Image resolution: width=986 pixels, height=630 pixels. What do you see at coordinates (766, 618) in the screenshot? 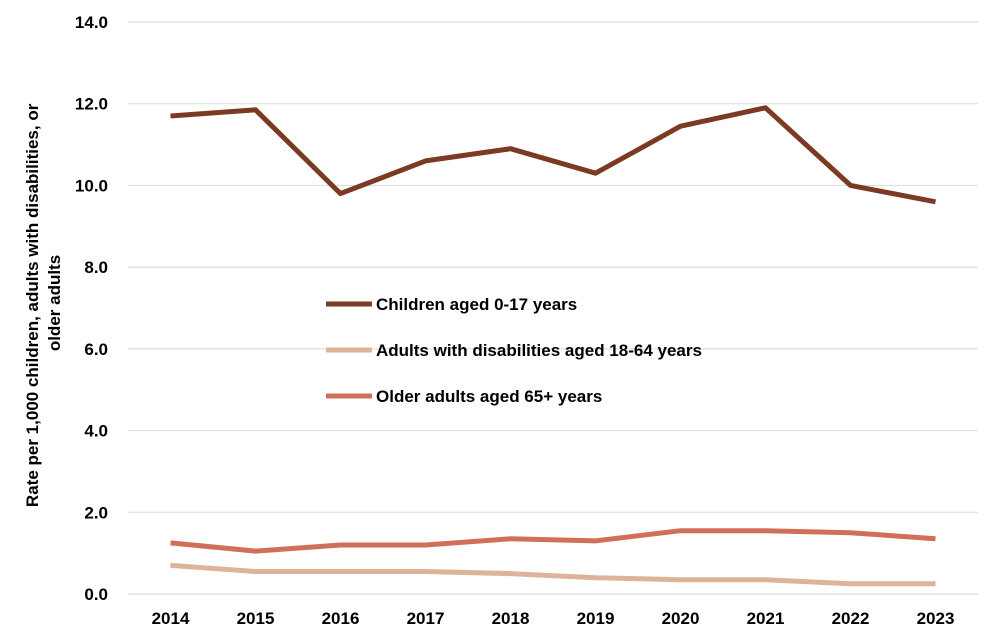
I see `x-tick-label: 2021` at bounding box center [766, 618].